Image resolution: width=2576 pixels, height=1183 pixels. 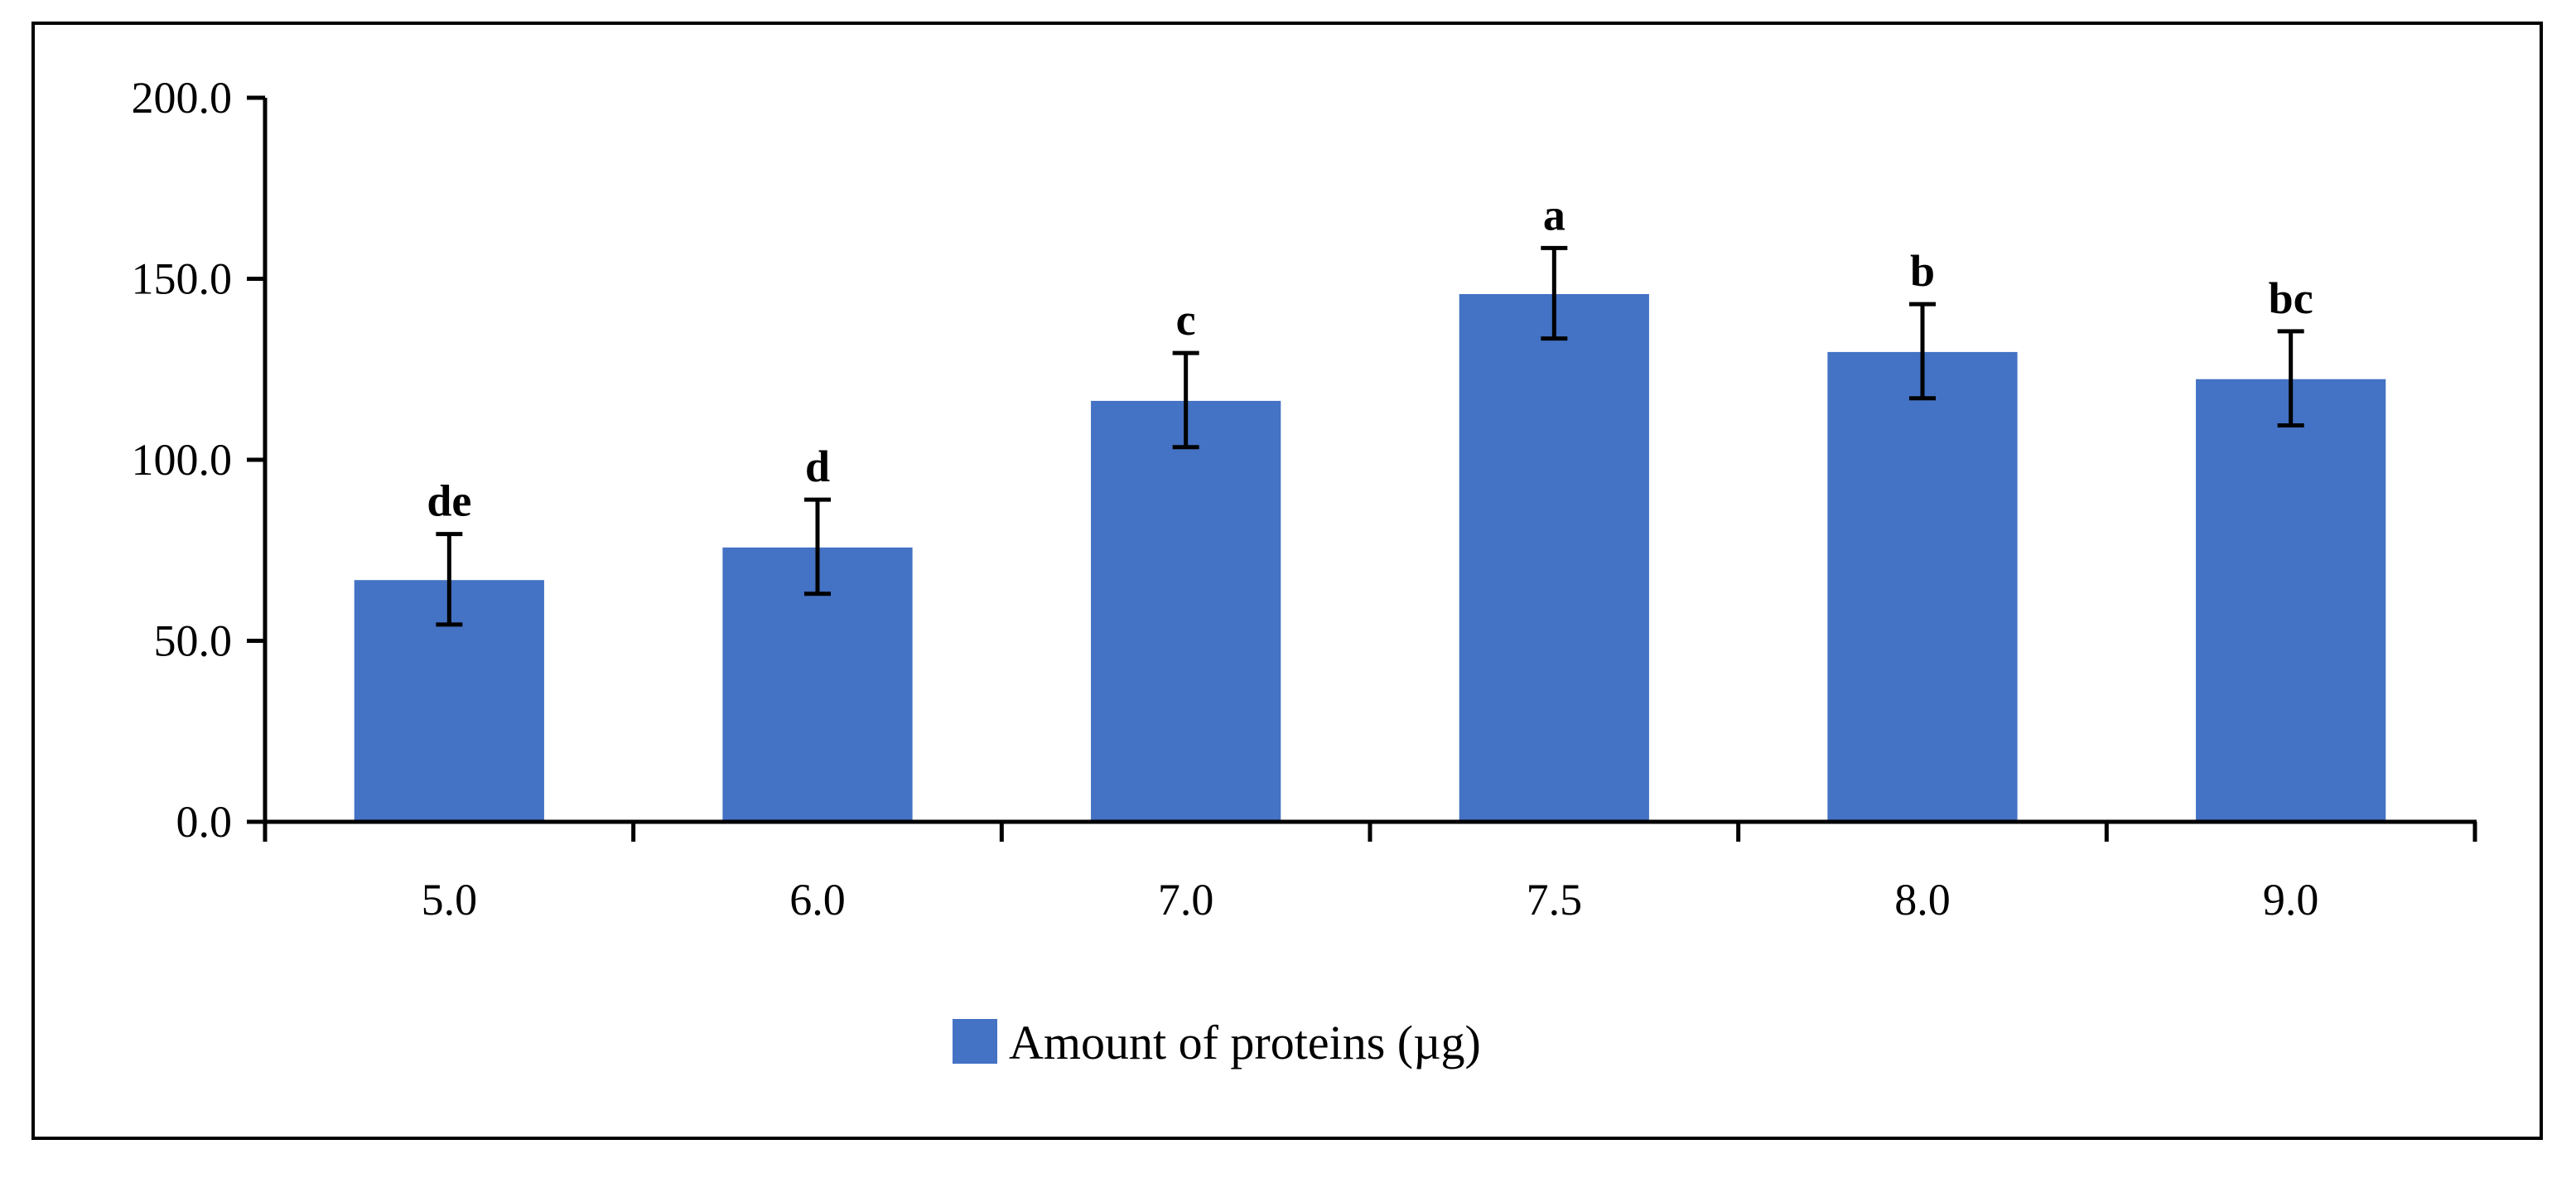 What do you see at coordinates (2291, 298) in the screenshot?
I see `significance-label-9.0: bc` at bounding box center [2291, 298].